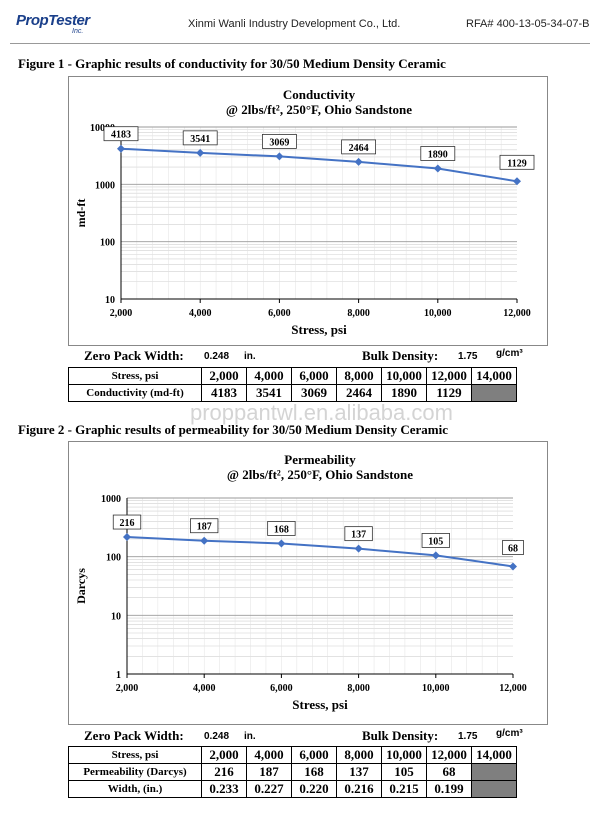 This screenshot has width=600, height=827. What do you see at coordinates (319, 94) in the screenshot?
I see `chart-title: Conductivity` at bounding box center [319, 94].